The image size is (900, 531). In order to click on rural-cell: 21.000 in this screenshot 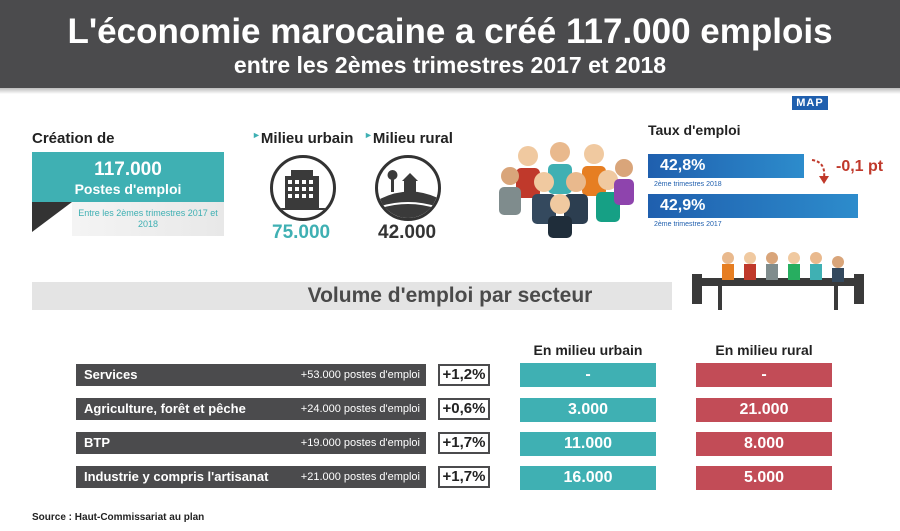, I will do `click(764, 410)`.